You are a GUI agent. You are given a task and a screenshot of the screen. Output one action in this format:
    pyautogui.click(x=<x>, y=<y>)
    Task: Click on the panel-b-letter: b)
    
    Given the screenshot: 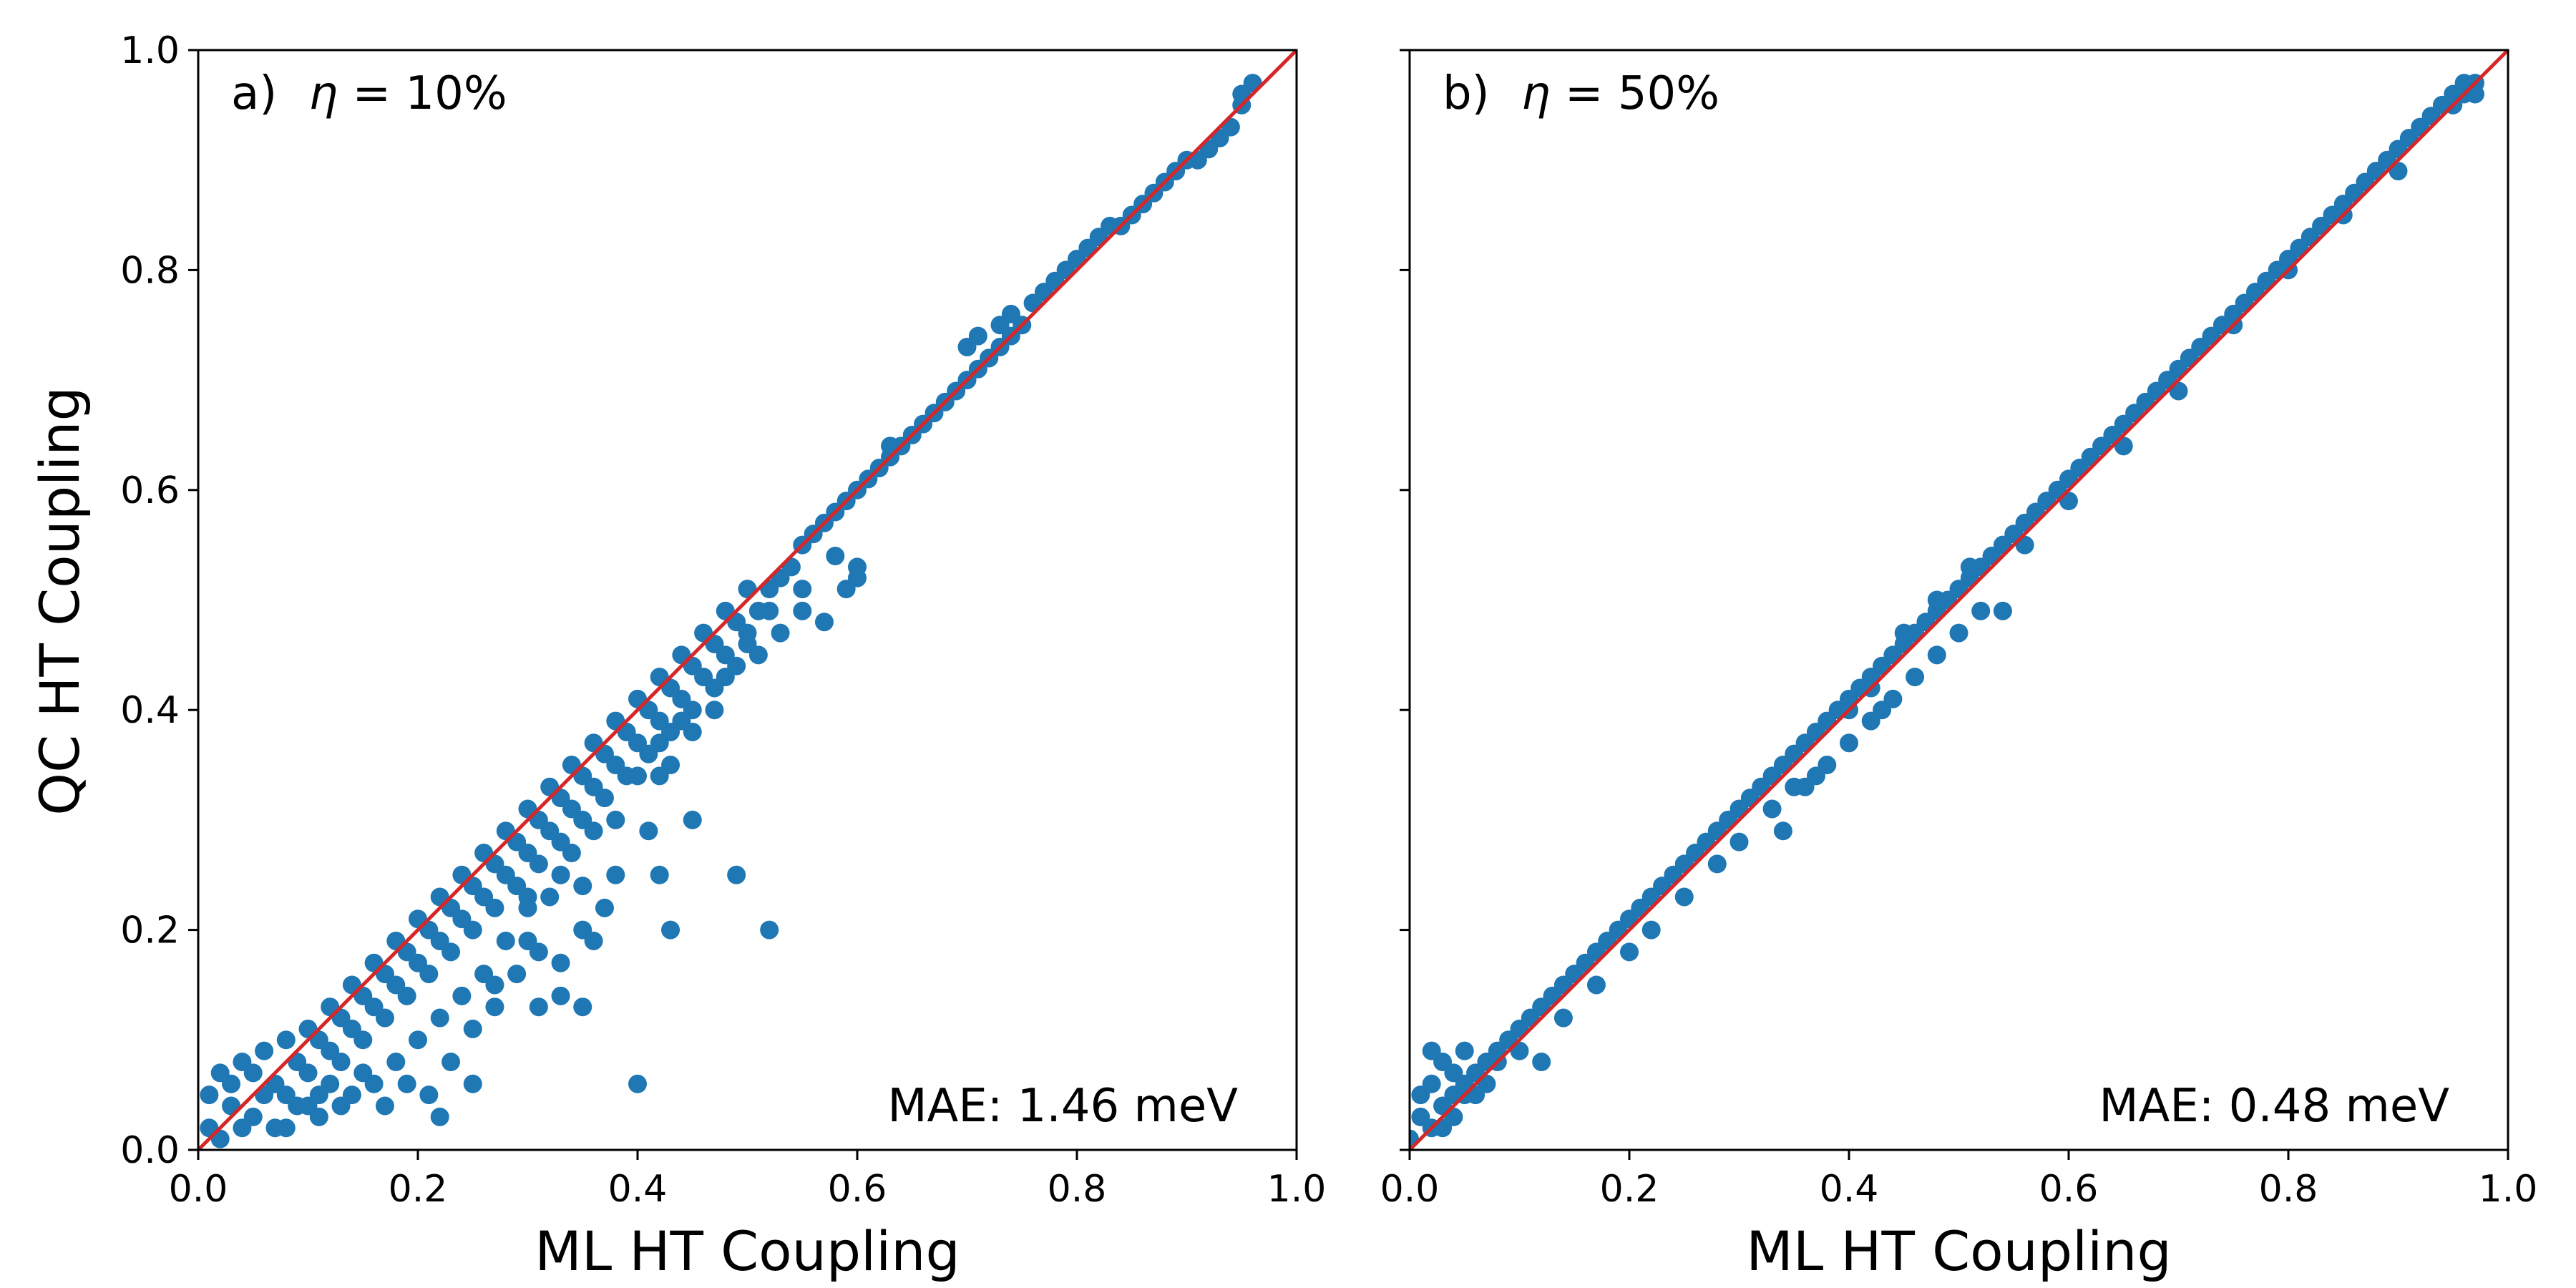 What is the action you would take?
    pyautogui.click(x=1466, y=93)
    